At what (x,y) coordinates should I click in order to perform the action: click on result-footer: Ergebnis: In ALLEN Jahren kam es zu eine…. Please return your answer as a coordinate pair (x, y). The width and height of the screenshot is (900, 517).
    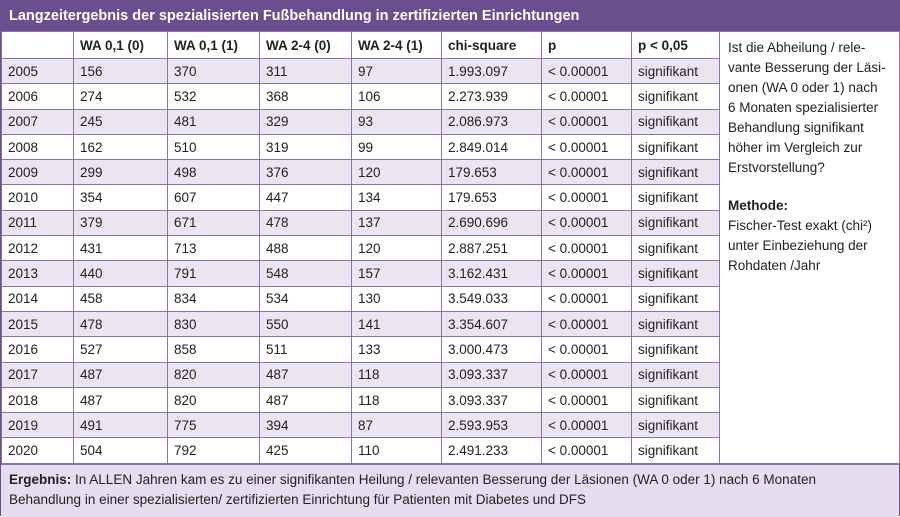
    Looking at the image, I should click on (450, 490).